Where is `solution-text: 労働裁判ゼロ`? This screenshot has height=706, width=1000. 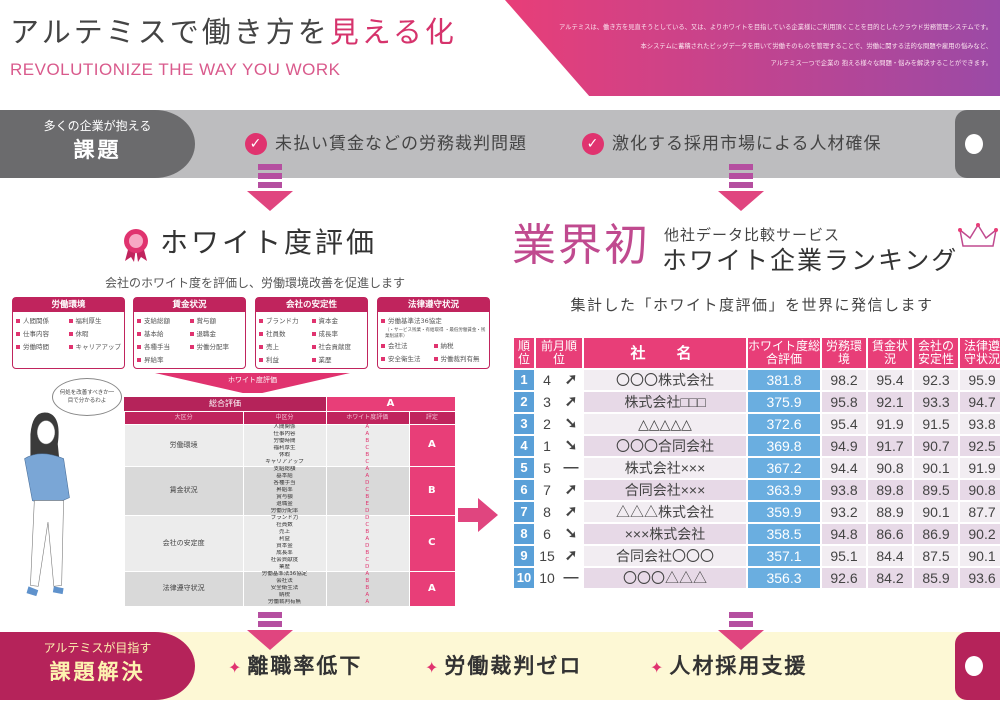 solution-text: 労働裁判ゼロ is located at coordinates (513, 666).